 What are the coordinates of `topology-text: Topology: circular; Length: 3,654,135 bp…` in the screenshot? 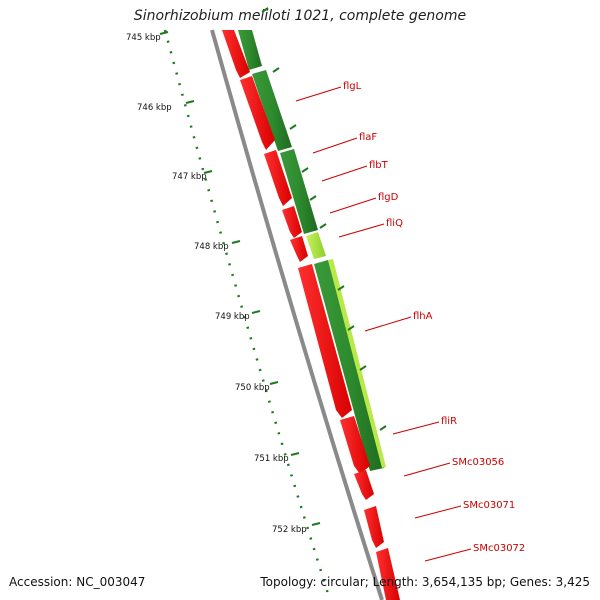 It's located at (425, 582).